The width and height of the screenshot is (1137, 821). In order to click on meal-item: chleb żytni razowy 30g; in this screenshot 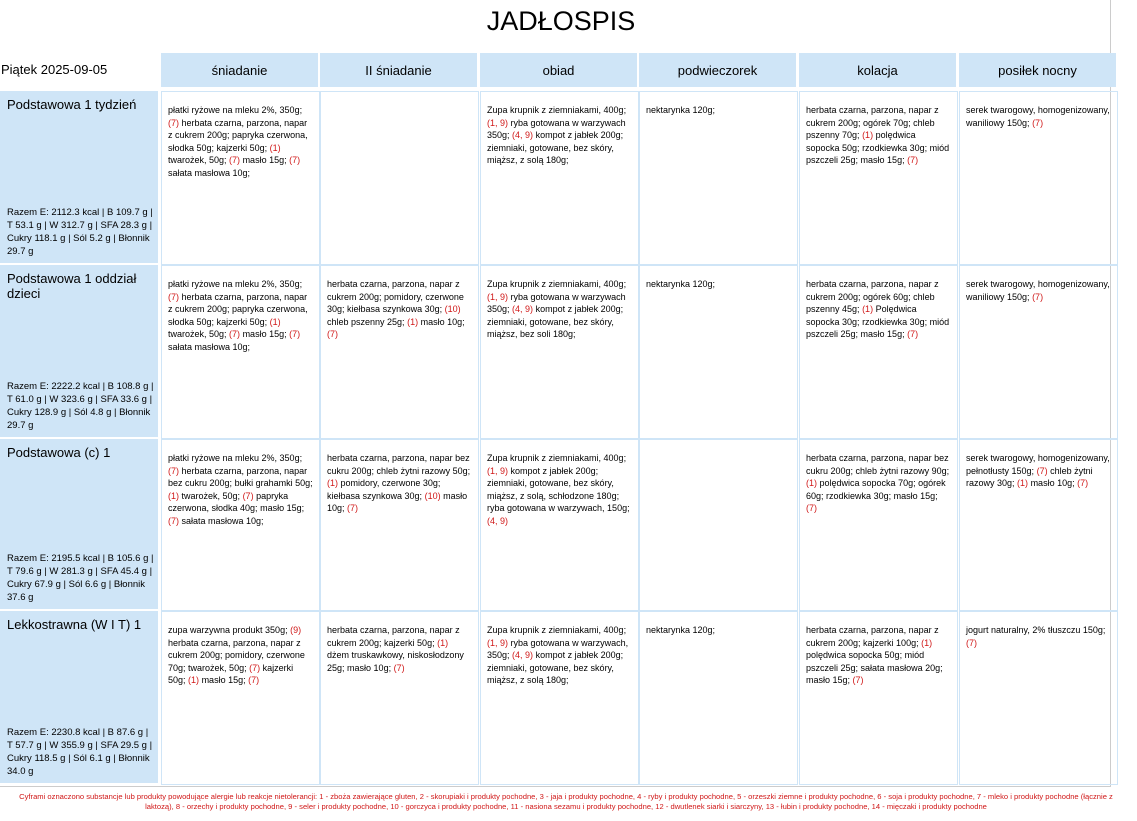, I will do `click(1029, 477)`.